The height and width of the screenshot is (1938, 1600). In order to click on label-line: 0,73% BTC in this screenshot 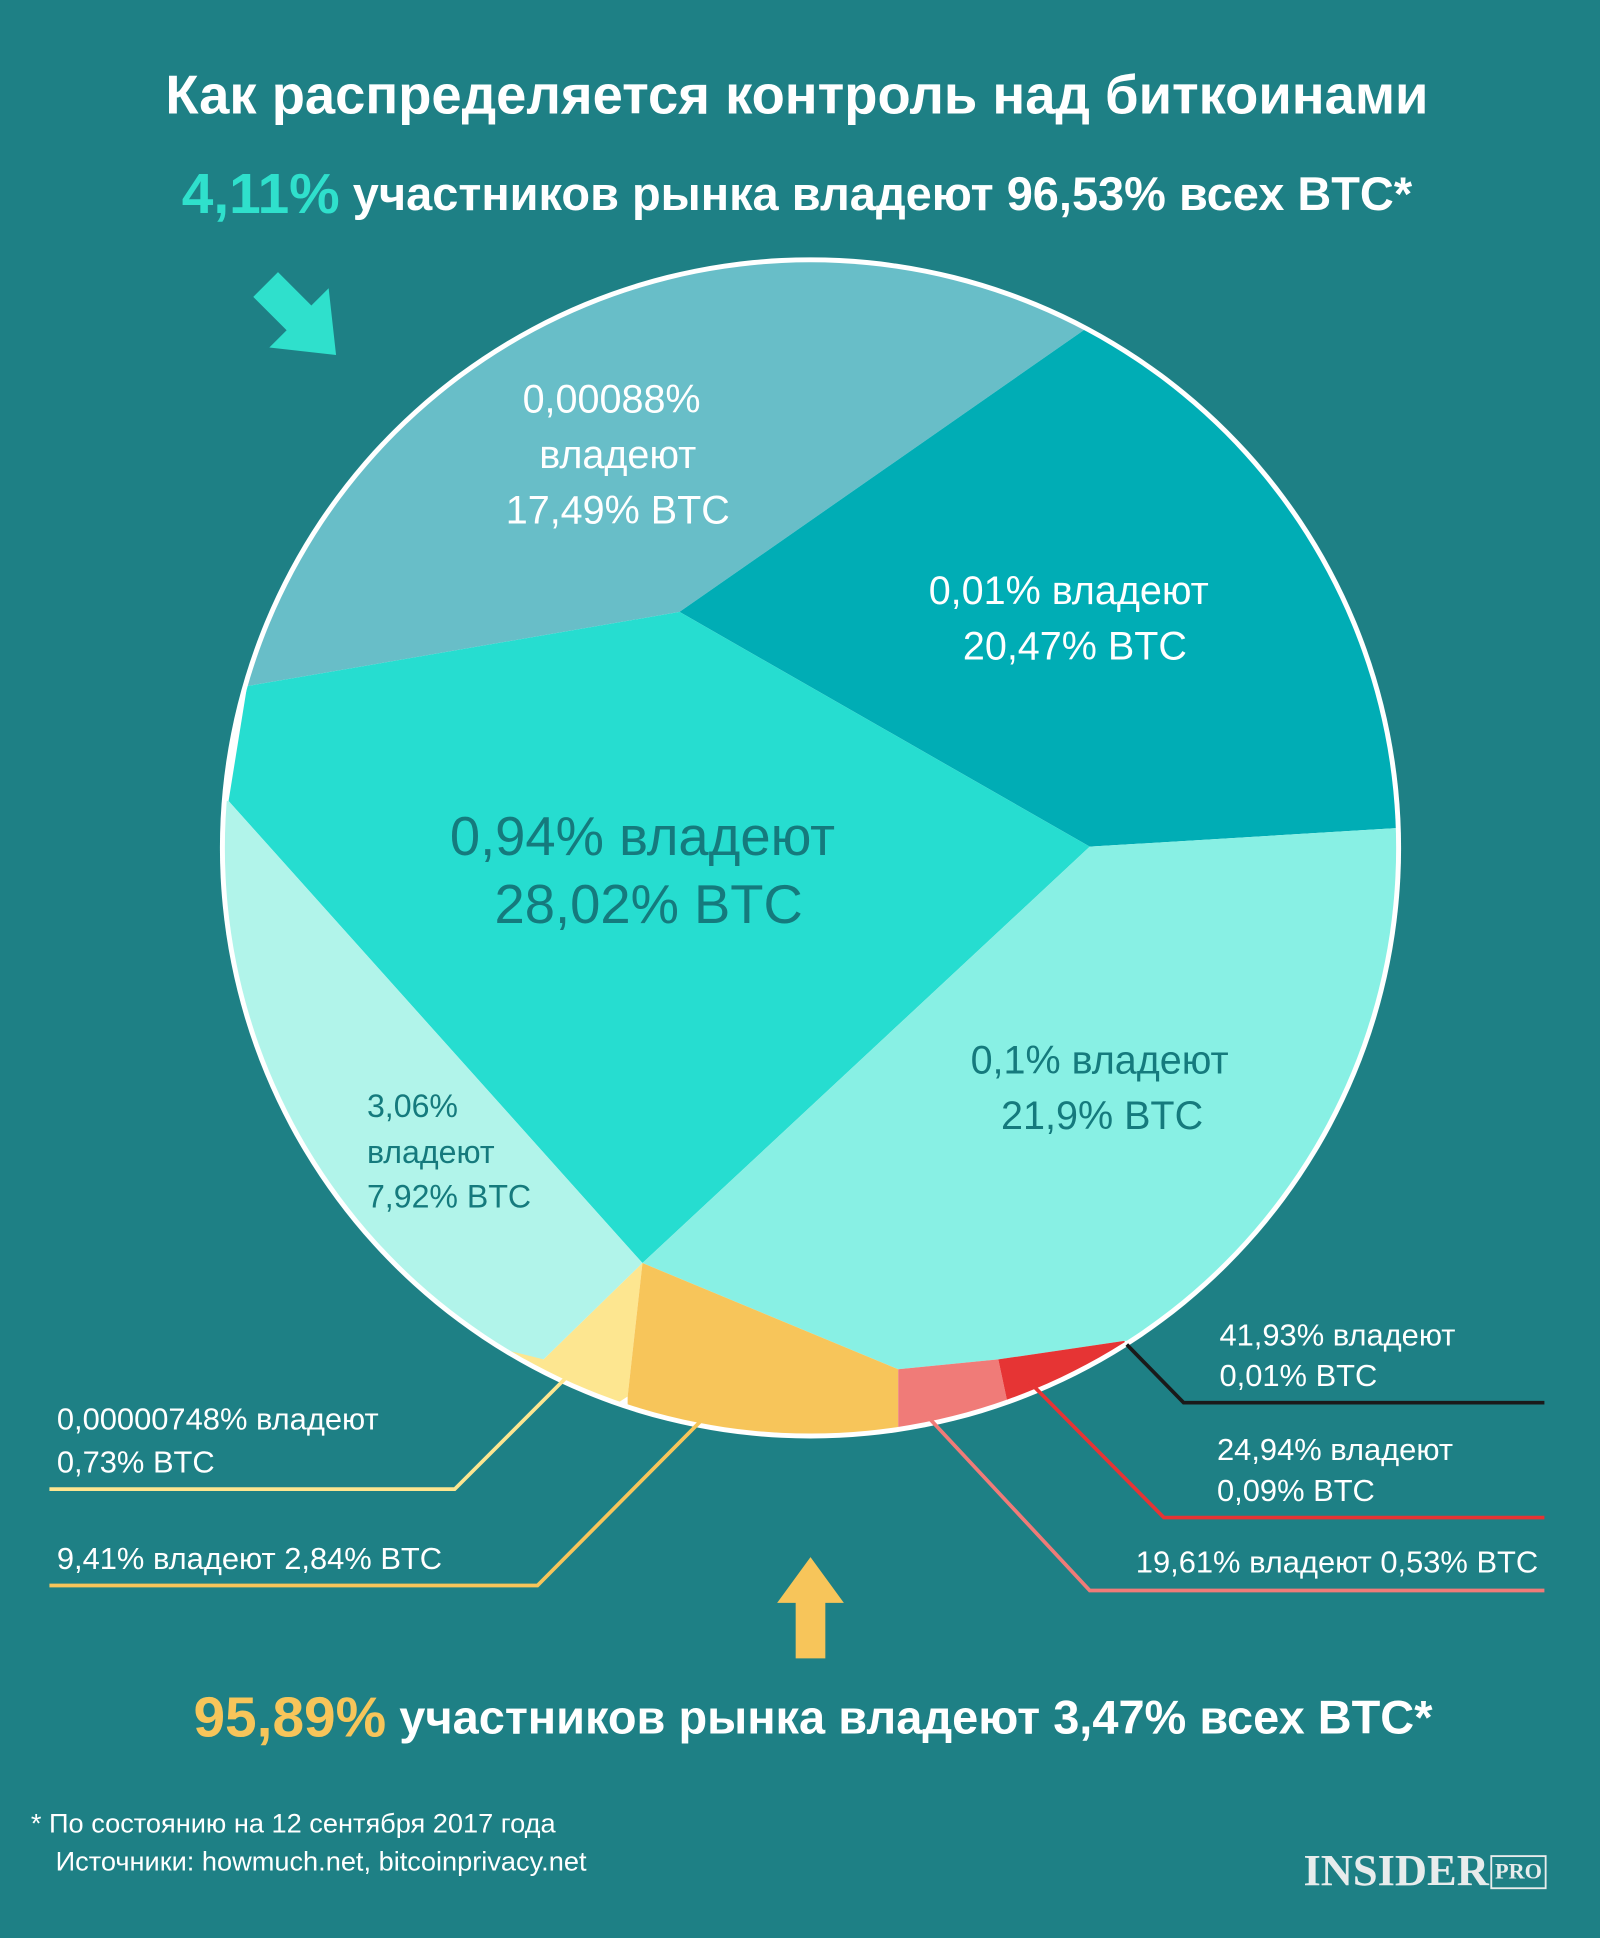, I will do `click(136, 1462)`.